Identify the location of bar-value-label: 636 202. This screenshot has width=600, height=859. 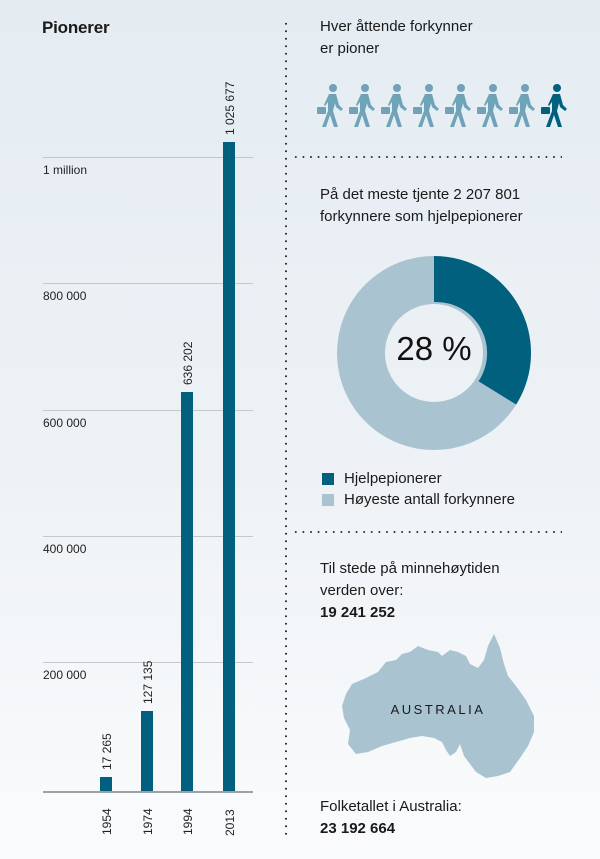
(188, 363).